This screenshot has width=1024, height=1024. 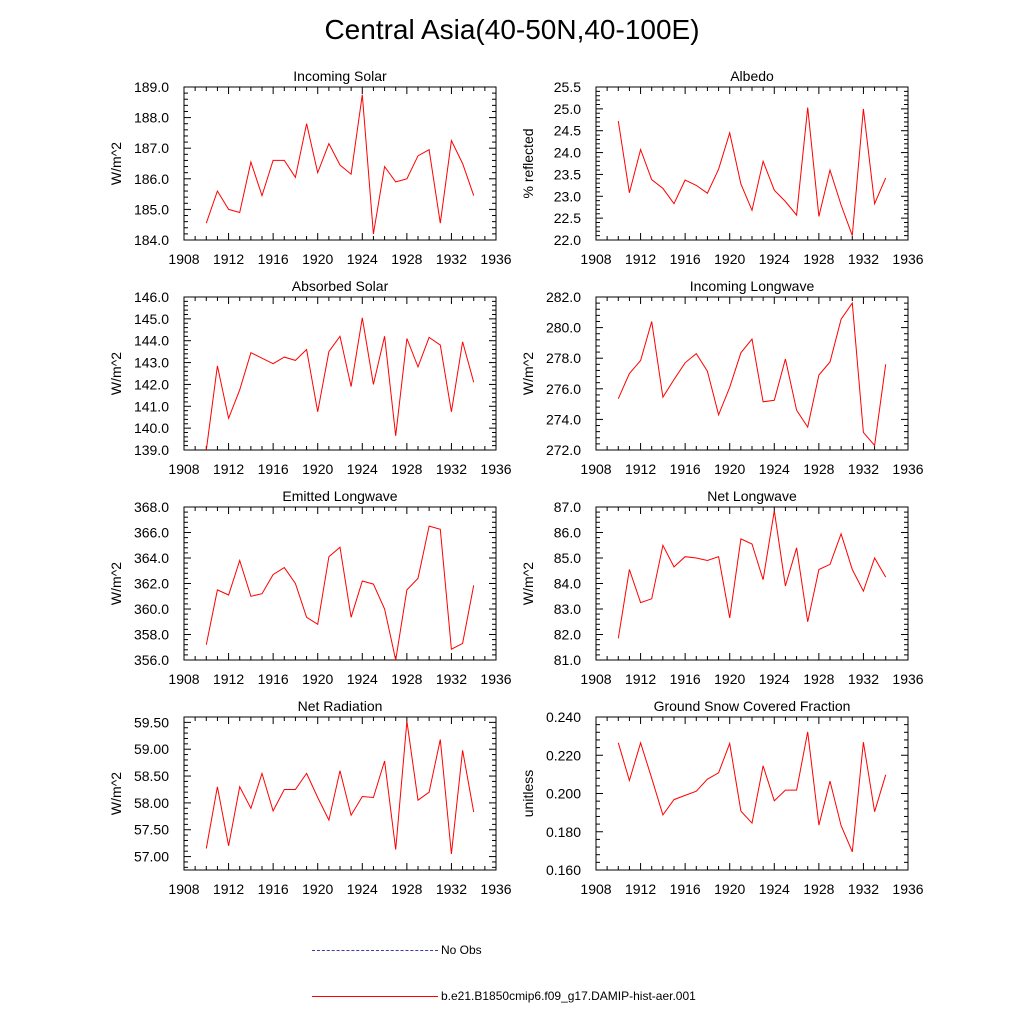 I want to click on y-tick-label: 23.5, so click(x=567, y=174).